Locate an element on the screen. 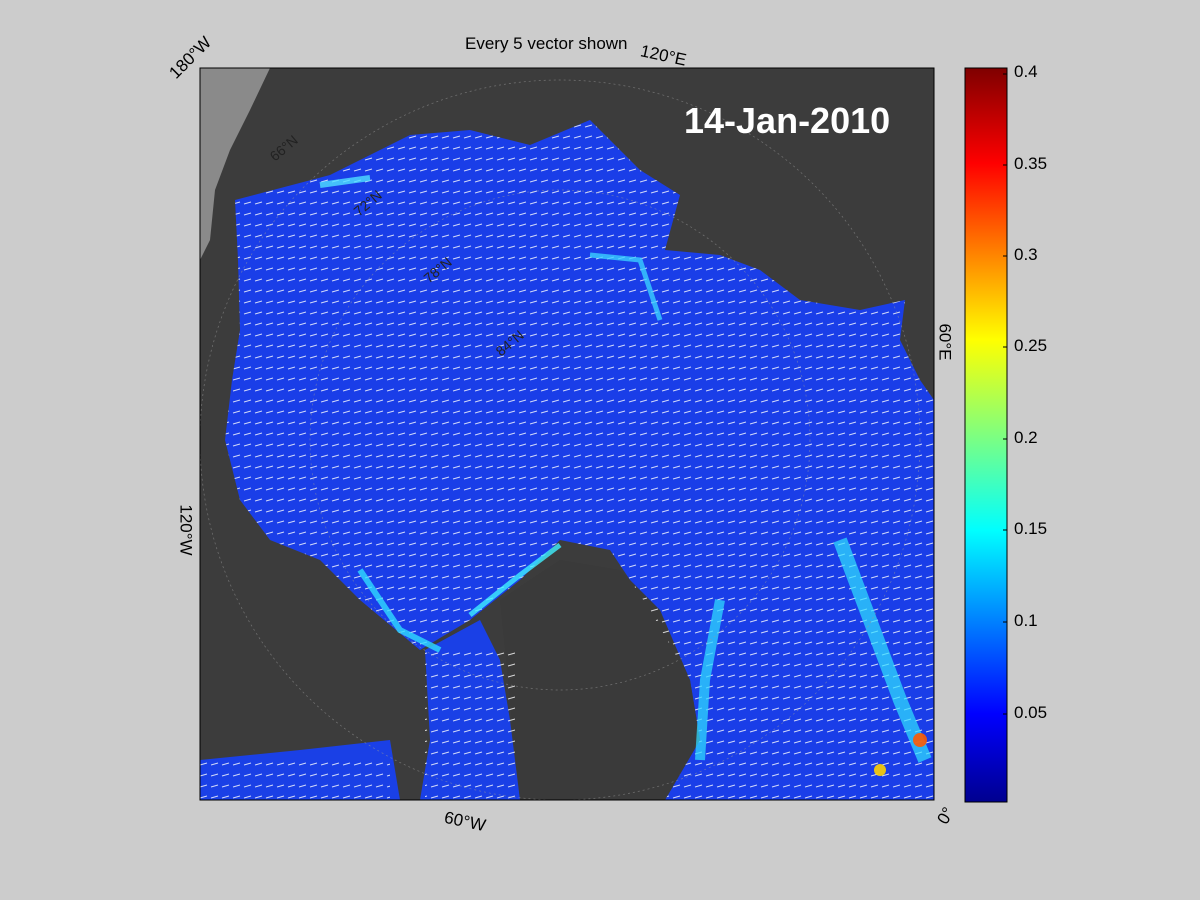 The width and height of the screenshot is (1200, 900). beaufort-stream is located at coordinates (345, 181).